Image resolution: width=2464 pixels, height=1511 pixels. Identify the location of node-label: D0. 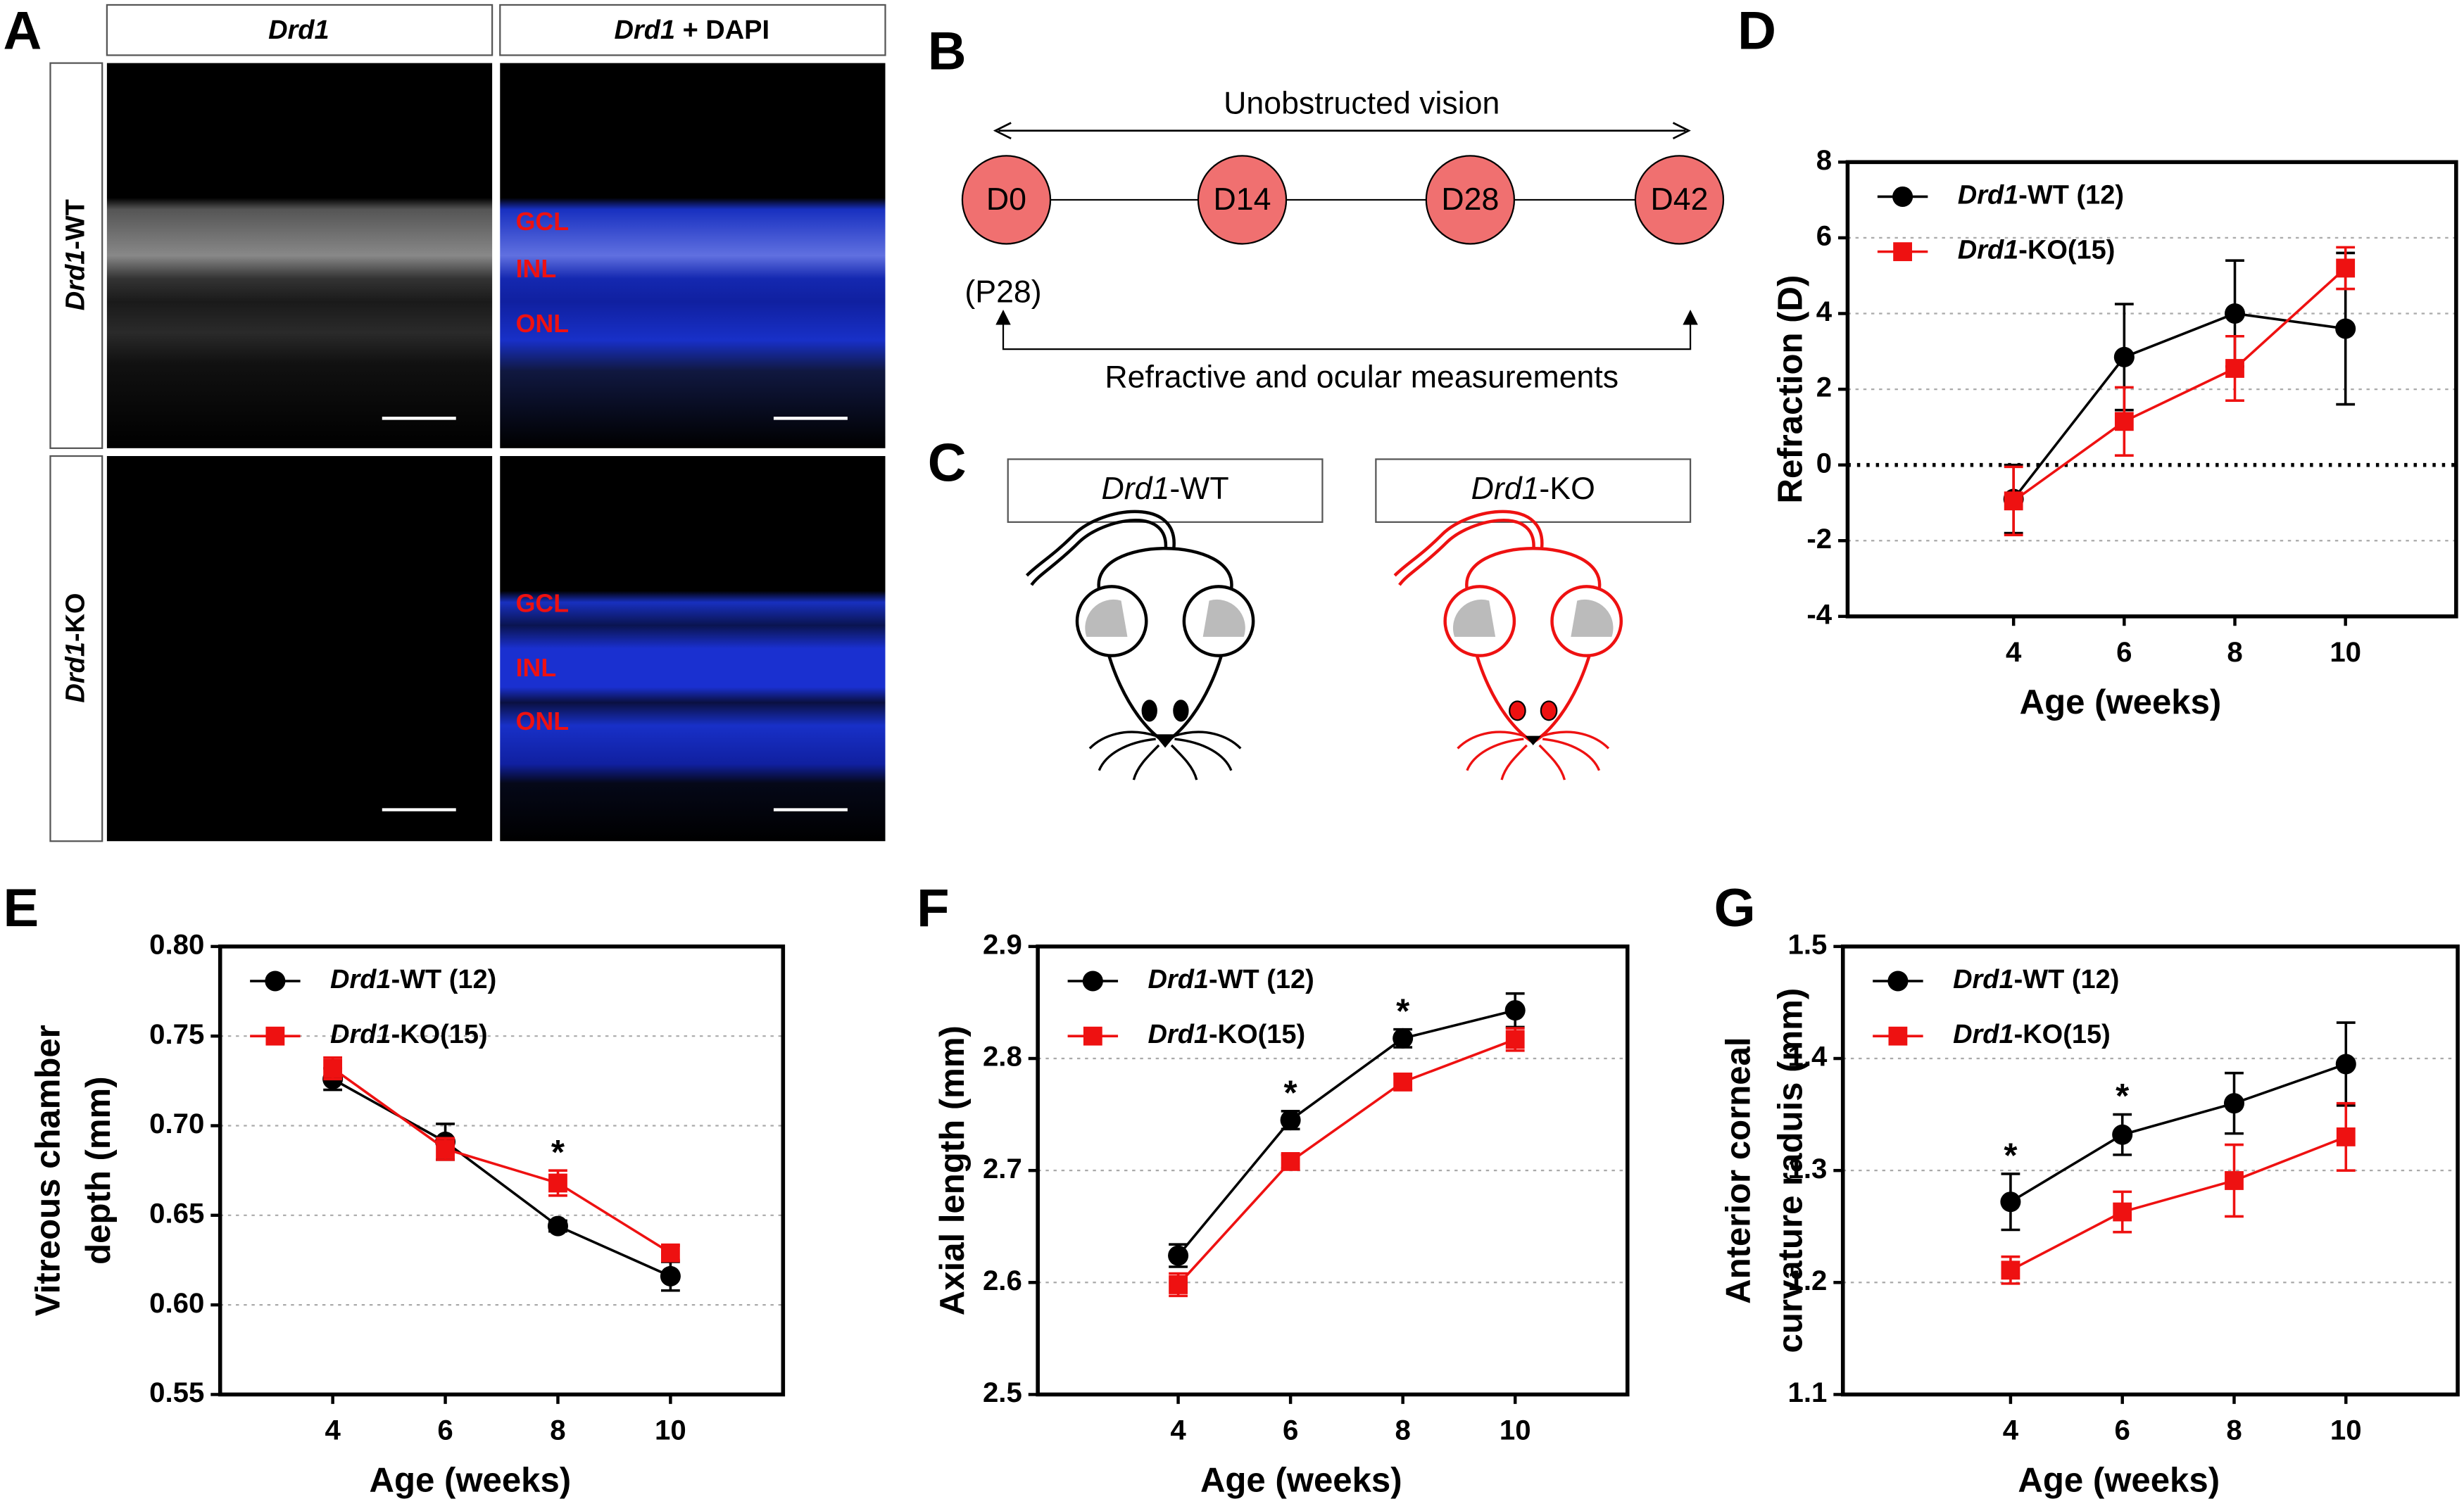
(1006, 200).